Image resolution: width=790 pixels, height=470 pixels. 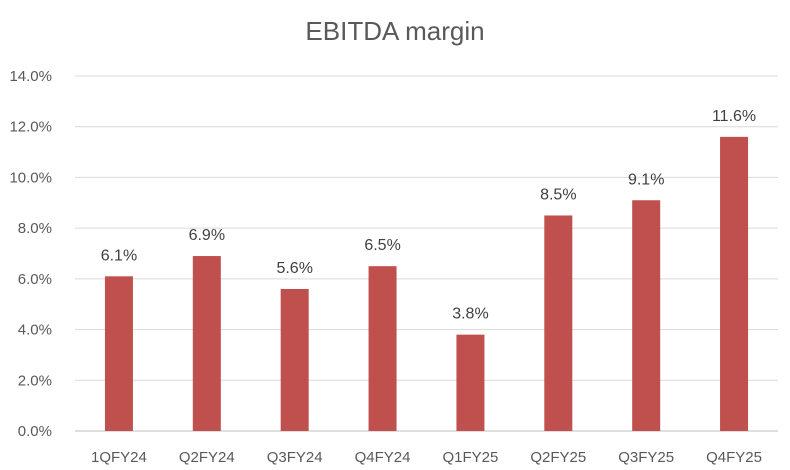 What do you see at coordinates (734, 116) in the screenshot?
I see `data-label: 11.6%` at bounding box center [734, 116].